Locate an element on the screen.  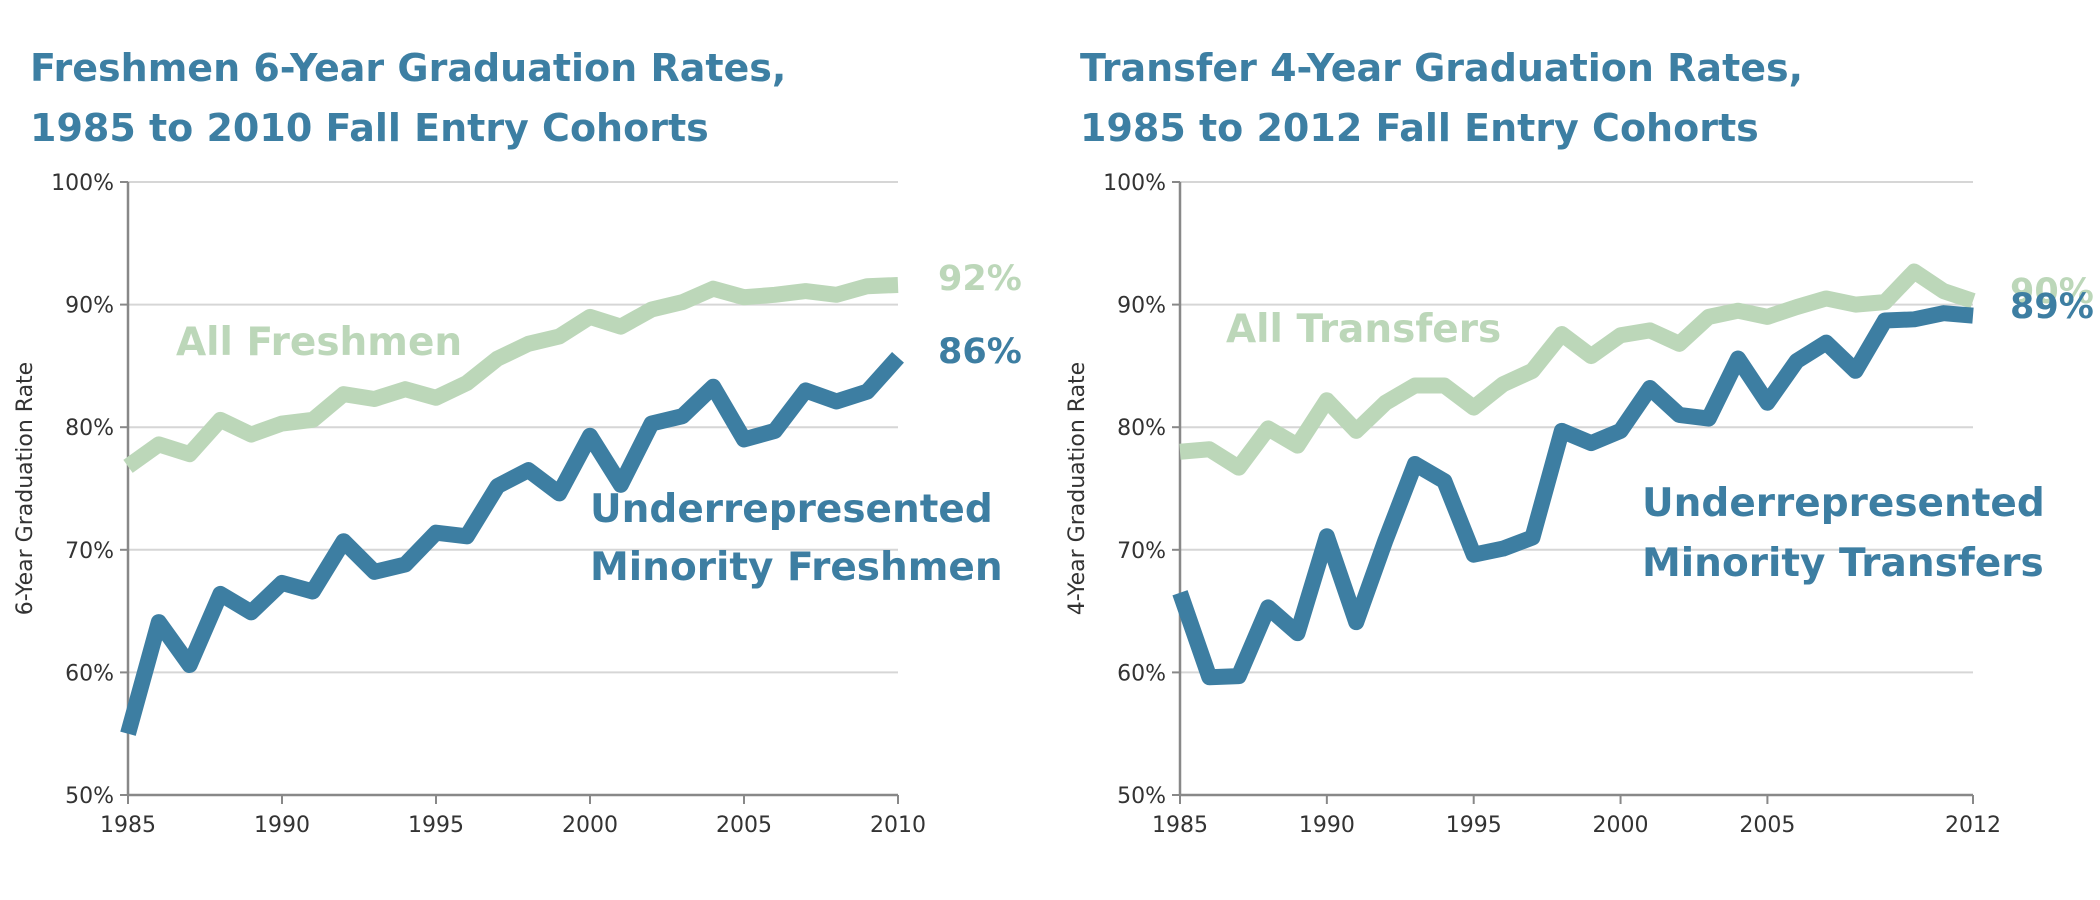
series-name-label: Minority Transfers is located at coordinates (1843, 563).